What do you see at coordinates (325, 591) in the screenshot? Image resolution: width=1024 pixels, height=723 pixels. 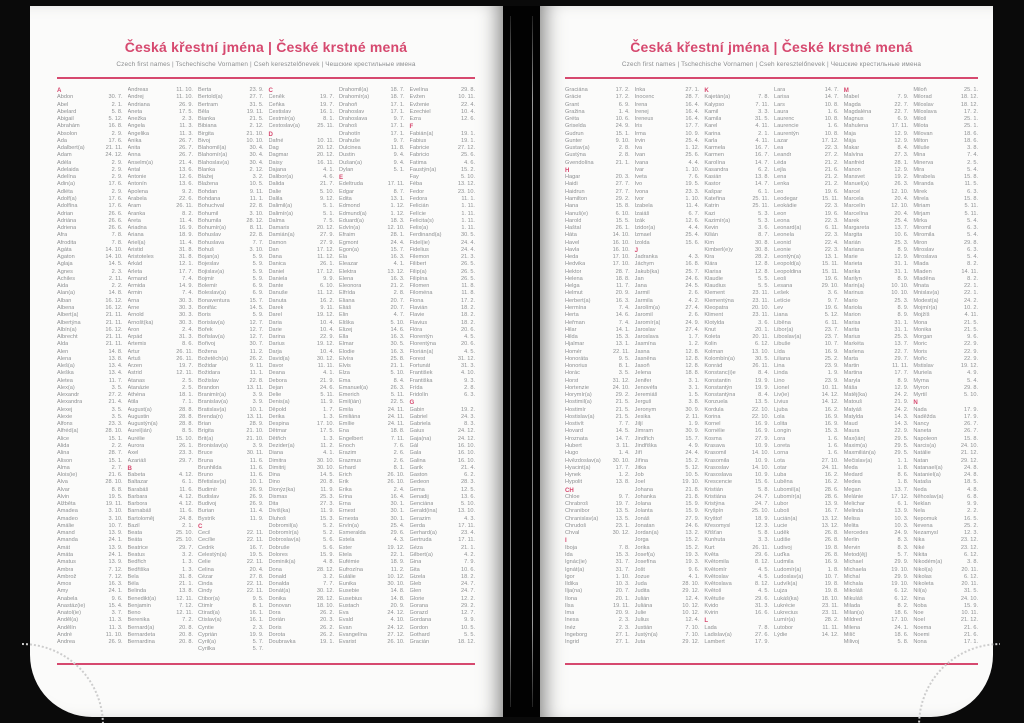 I see `name-day-date: 30. 12.` at bounding box center [325, 591].